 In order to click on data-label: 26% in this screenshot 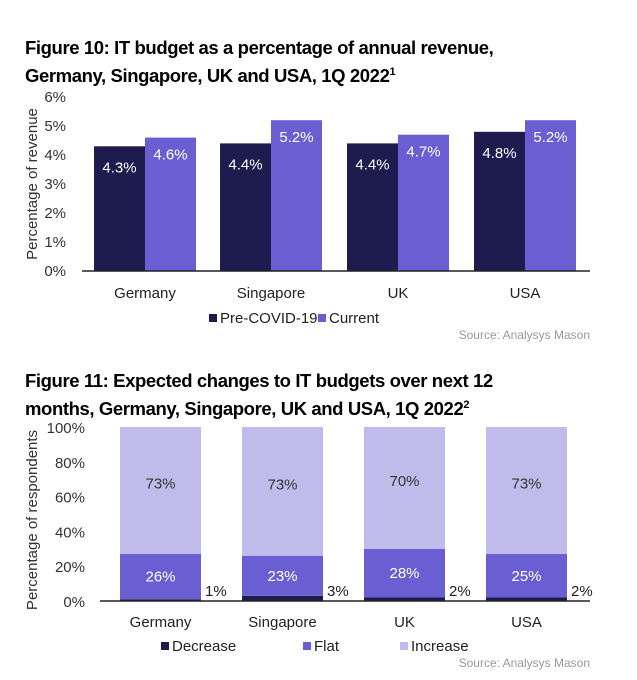, I will do `click(160, 577)`.